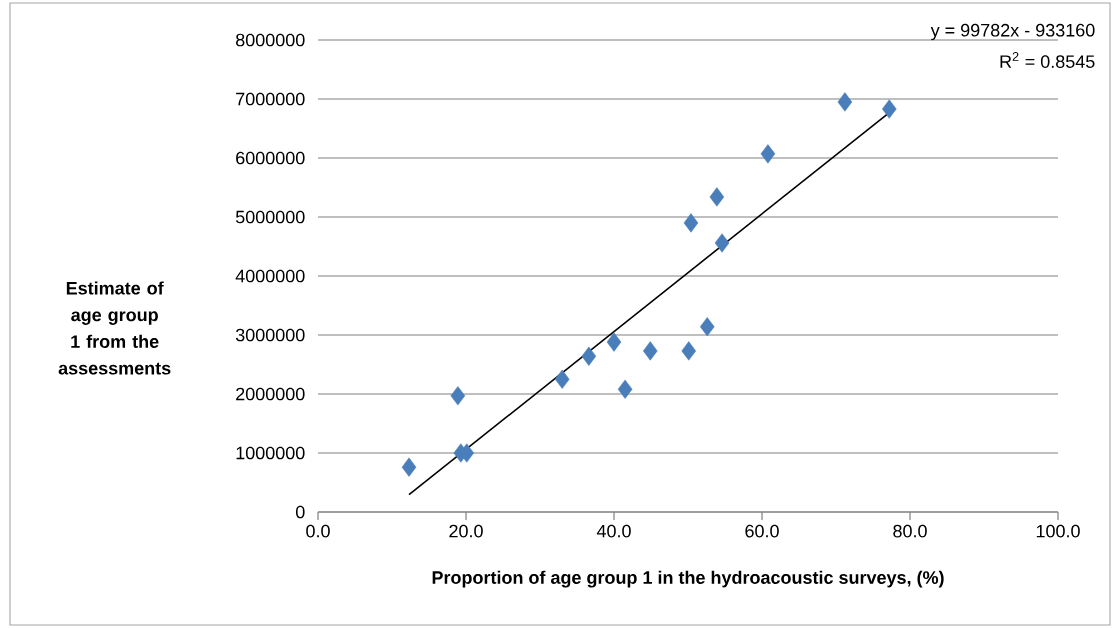 The image size is (1113, 628). What do you see at coordinates (270, 99) in the screenshot?
I see `y-tick-label: 7000000` at bounding box center [270, 99].